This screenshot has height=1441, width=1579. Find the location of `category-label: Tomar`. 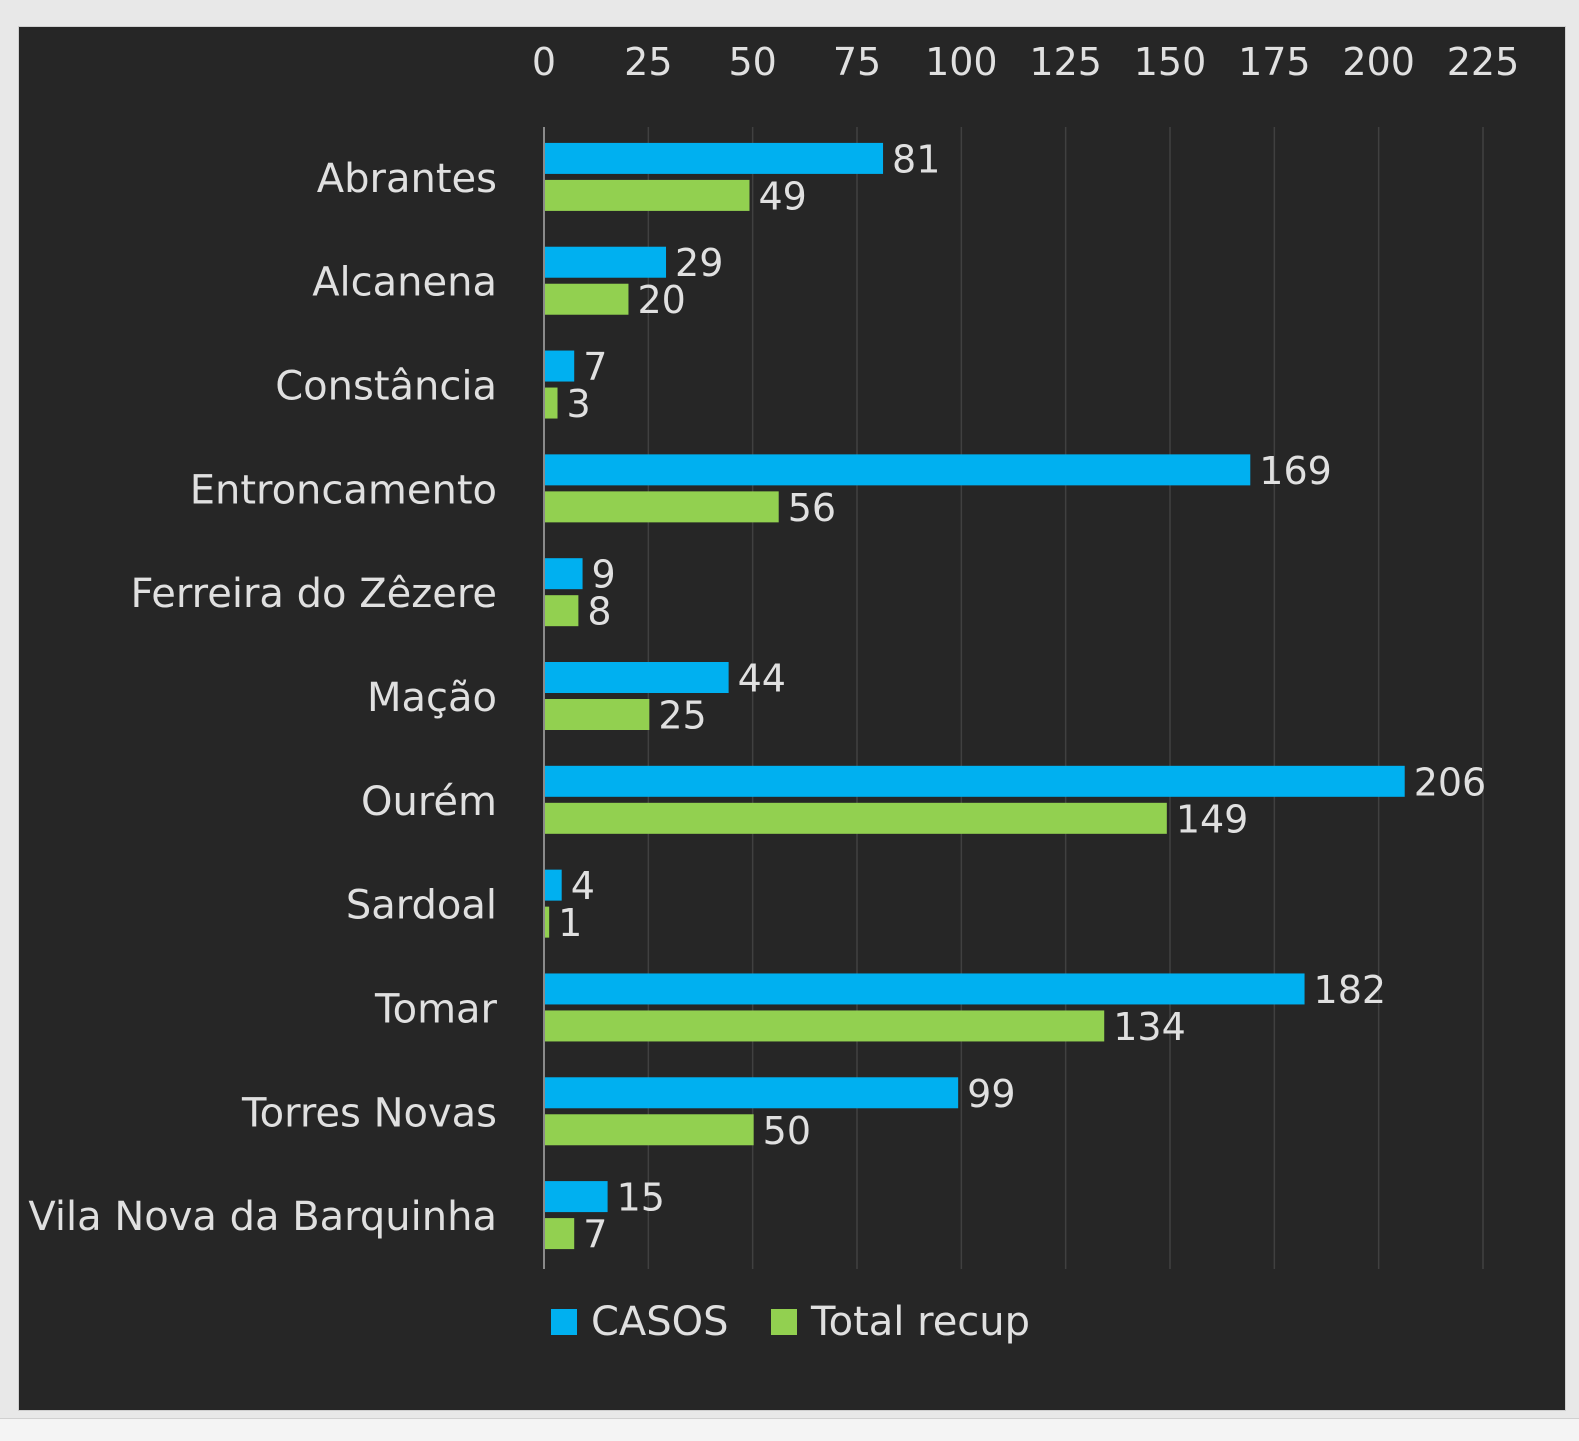

category-label: Tomar is located at coordinates (436, 1009).